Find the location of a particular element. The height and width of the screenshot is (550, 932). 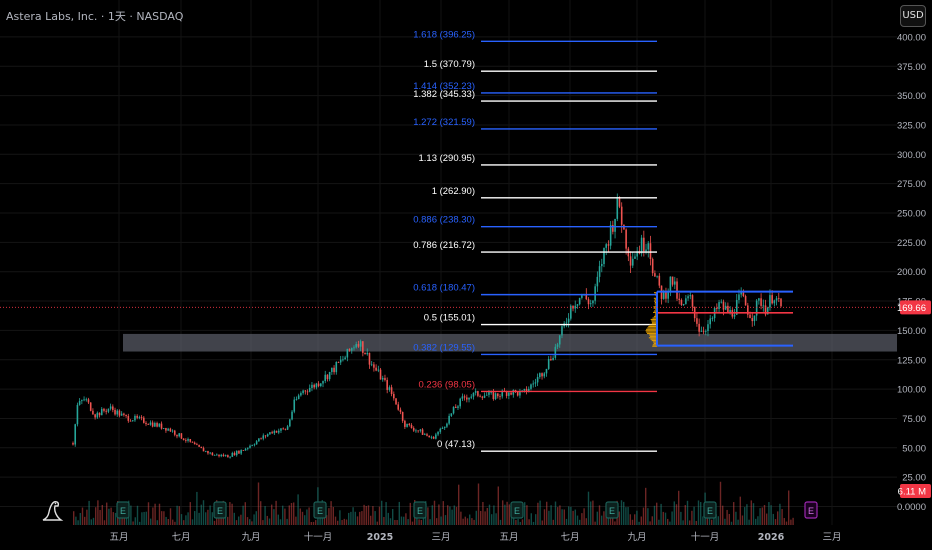

y-axis-tick-label: 375.00 is located at coordinates (911, 67).